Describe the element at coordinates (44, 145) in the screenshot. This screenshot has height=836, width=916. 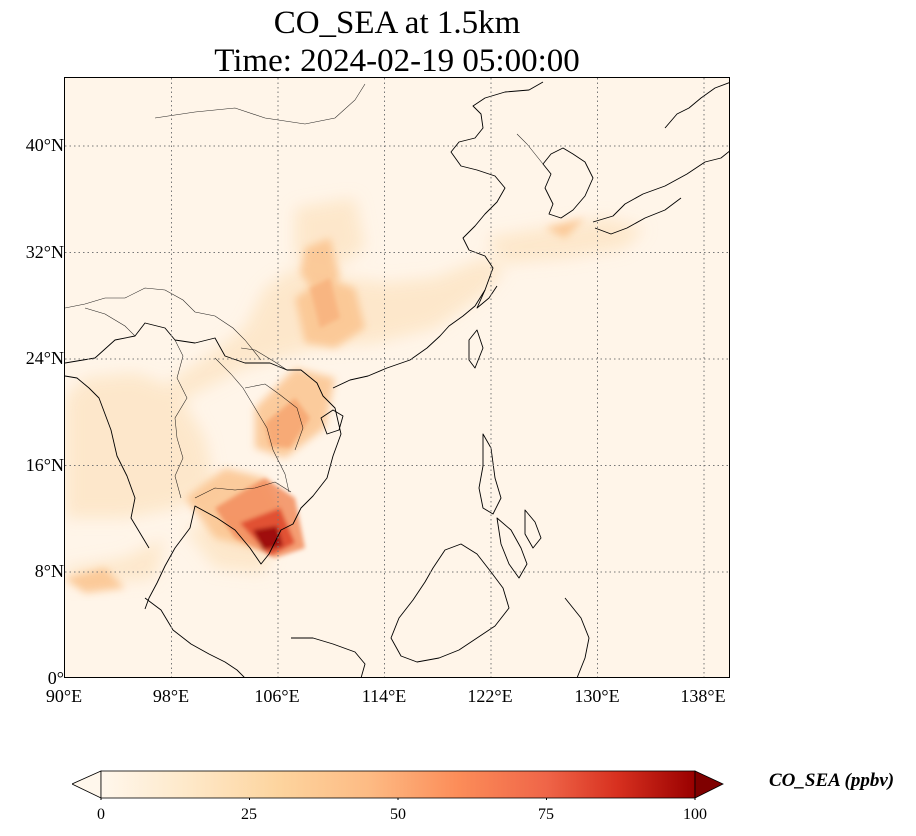
I see `lat-tick-40n: 40°N` at that location.